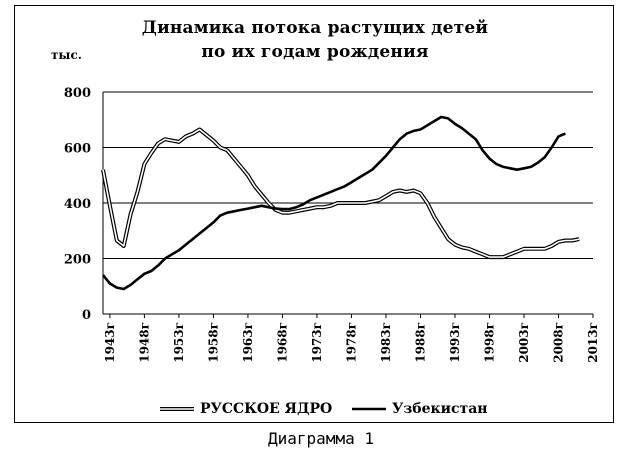 This screenshot has width=642, height=453. Describe the element at coordinates (77, 149) in the screenshot. I see `y-tick-label-600: 600` at that location.